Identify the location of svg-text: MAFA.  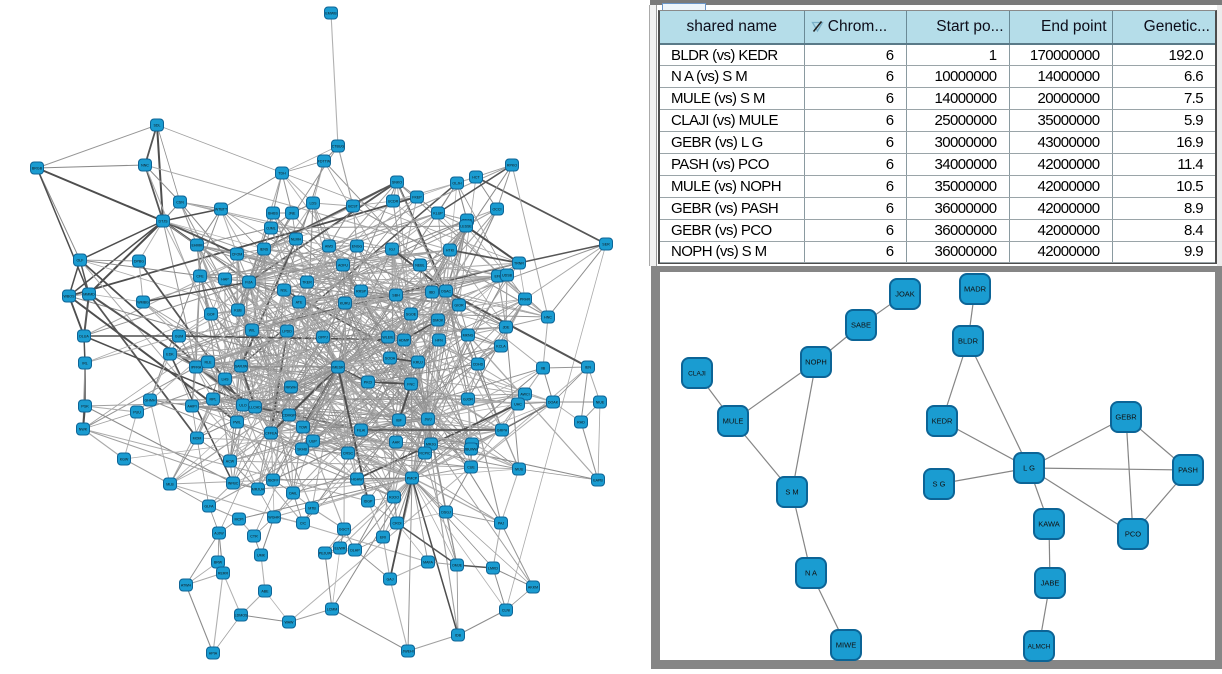
(428, 563).